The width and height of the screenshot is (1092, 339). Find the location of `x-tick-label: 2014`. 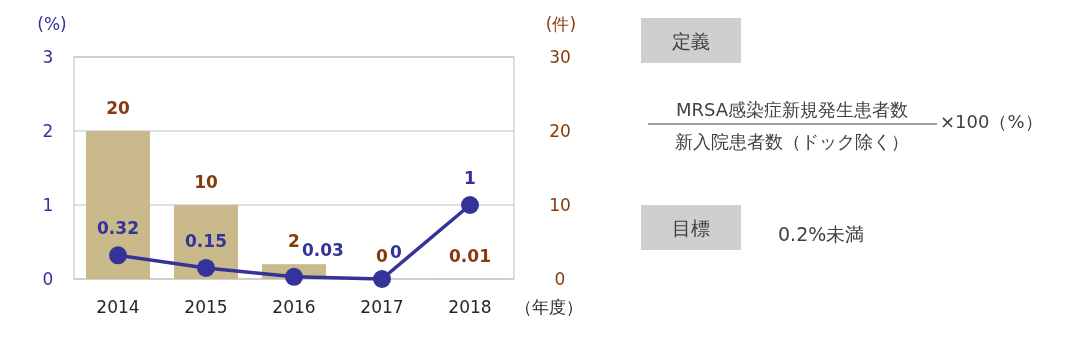

x-tick-label: 2014 is located at coordinates (118, 307).